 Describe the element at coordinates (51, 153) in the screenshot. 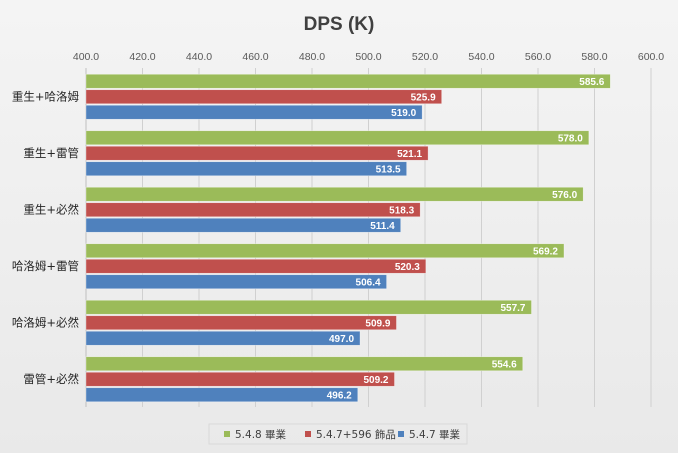

I see `category-label: 重生+雷管` at that location.